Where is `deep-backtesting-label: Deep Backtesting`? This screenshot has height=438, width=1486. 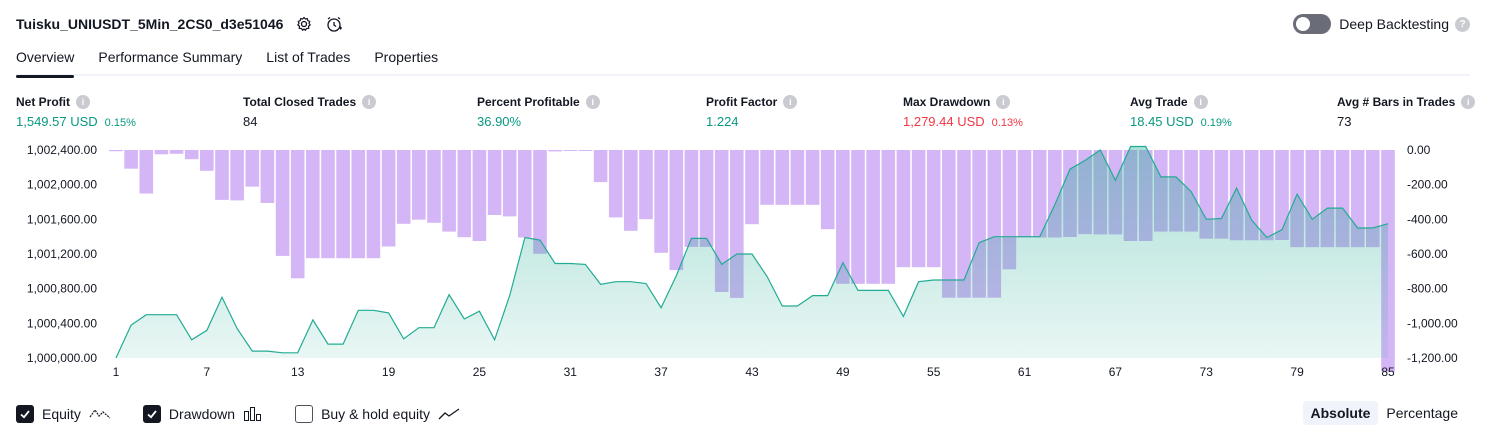
deep-backtesting-label: Deep Backtesting is located at coordinates (1394, 24).